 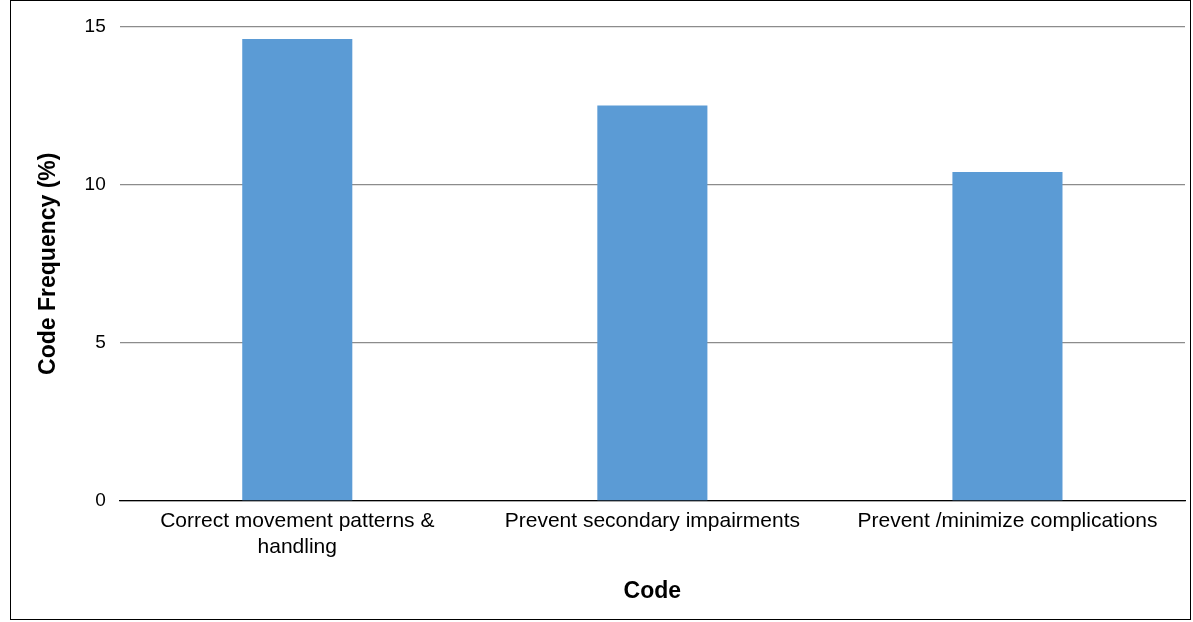 What do you see at coordinates (652, 520) in the screenshot?
I see `x-tick-label: Prevent secondary impairments` at bounding box center [652, 520].